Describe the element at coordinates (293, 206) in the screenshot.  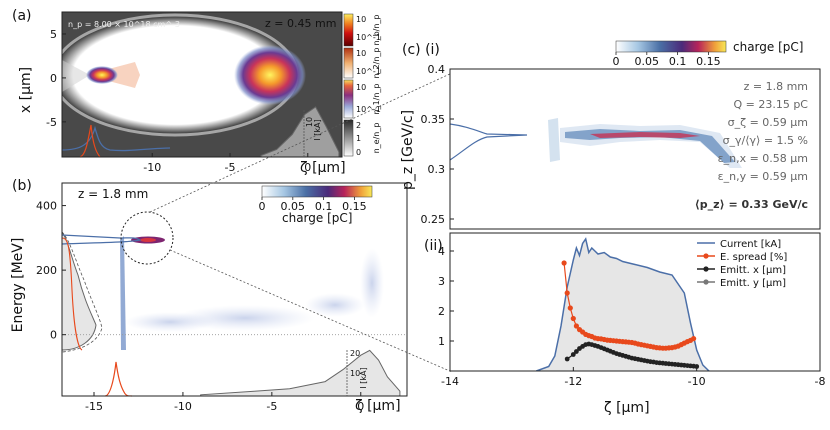
I see `panel-b-colorbar-tick-label: 0.05` at that location.